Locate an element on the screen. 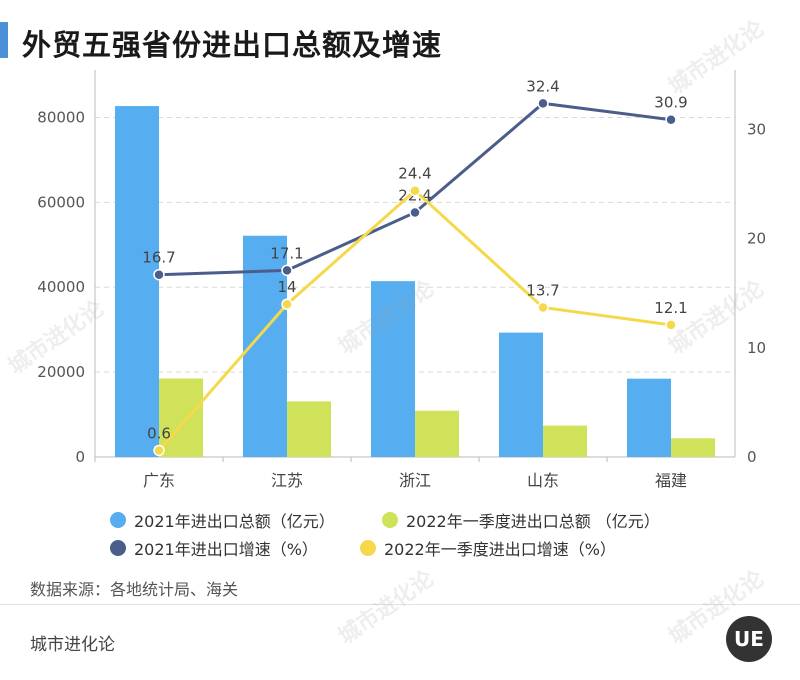  x-category-label: 浙江 is located at coordinates (415, 480).